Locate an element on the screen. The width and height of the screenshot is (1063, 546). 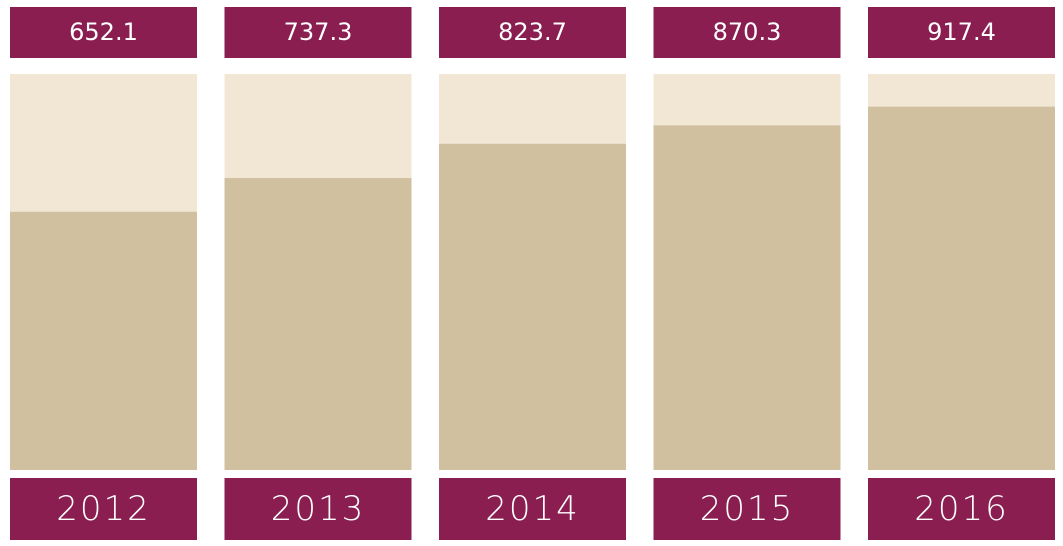
value-label: 823.7 is located at coordinates (532, 32).